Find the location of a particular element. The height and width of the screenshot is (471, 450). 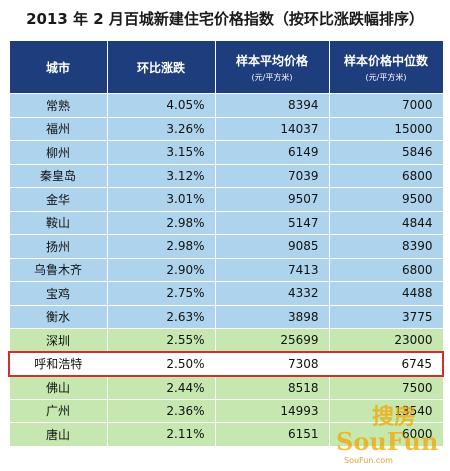

cell-avg-price: 9507 is located at coordinates (272, 199).